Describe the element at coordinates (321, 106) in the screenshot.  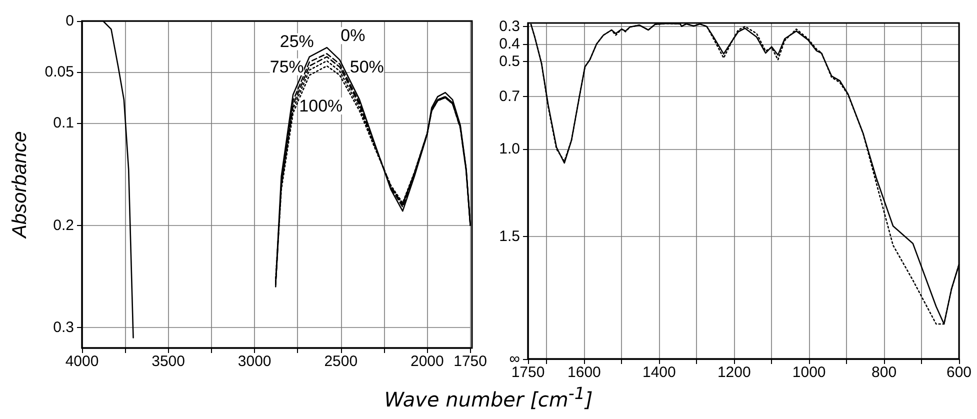
I see `series-label: 100%` at that location.